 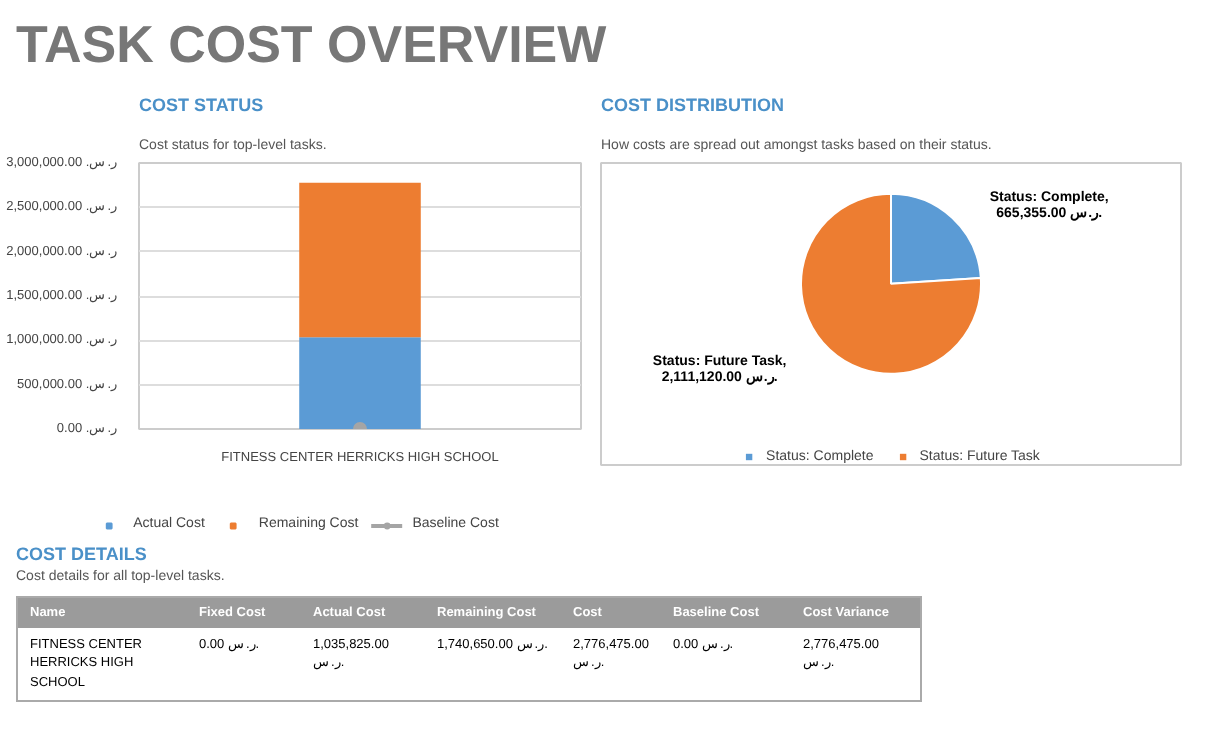 I want to click on chart-title: COST STATUS, so click(x=201, y=105).